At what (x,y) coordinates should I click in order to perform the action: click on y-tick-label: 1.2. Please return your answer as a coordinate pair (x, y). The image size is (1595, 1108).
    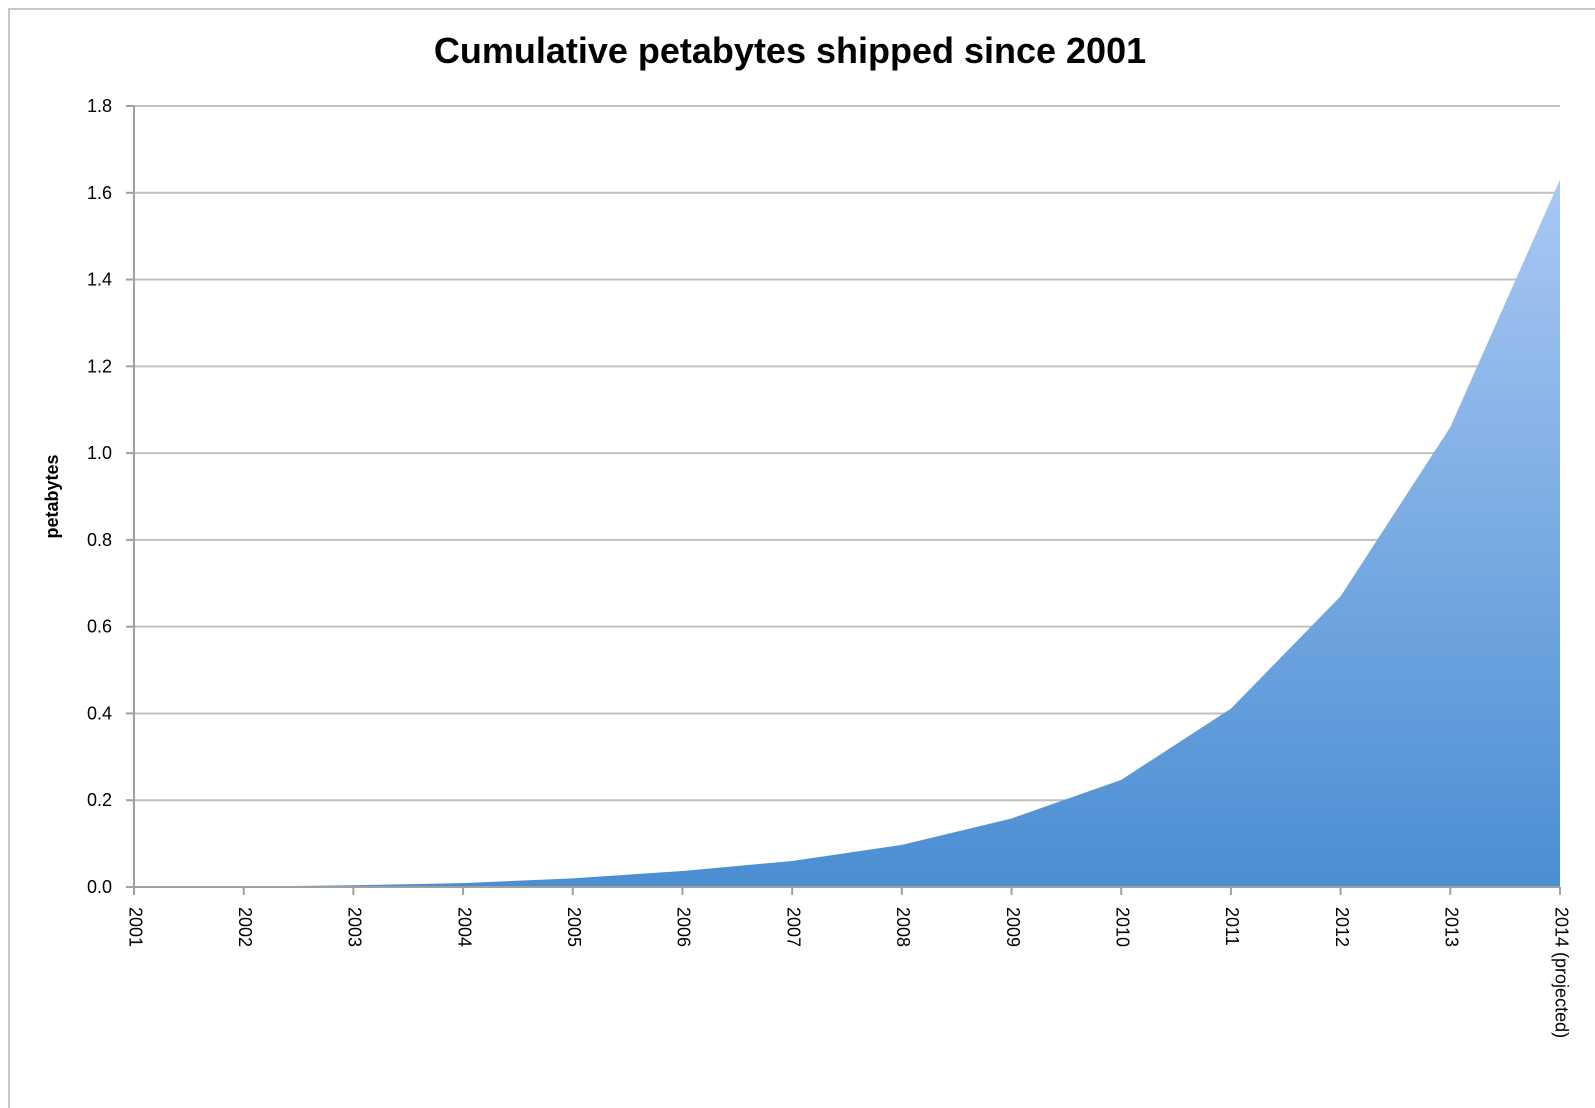
    Looking at the image, I should click on (99, 366).